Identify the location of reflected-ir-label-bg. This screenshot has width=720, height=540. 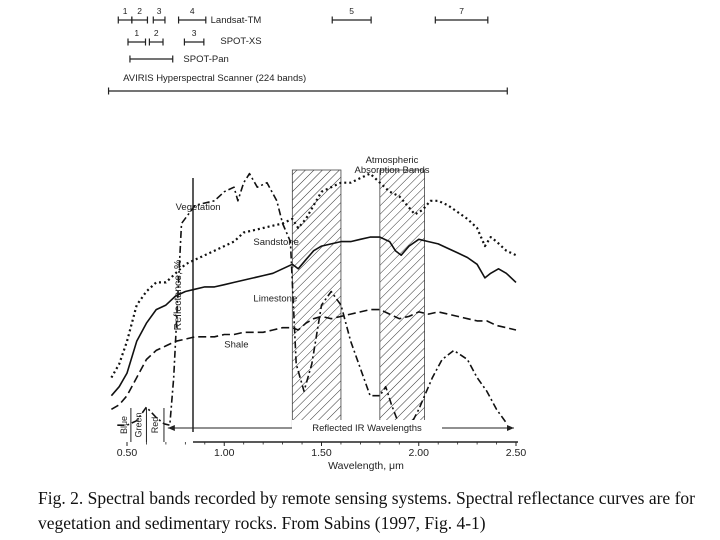
(367, 426).